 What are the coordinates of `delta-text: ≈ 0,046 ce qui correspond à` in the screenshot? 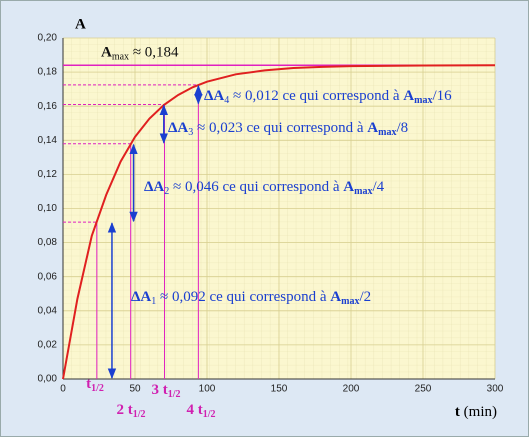 It's located at (256, 187).